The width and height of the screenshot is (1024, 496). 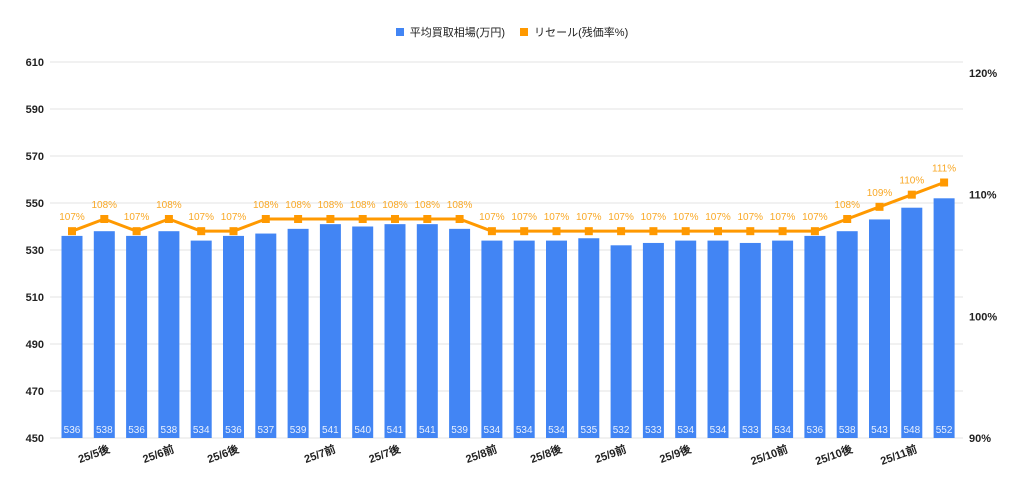 I want to click on legend-item-line: リセール(残価率%), so click(x=574, y=32).